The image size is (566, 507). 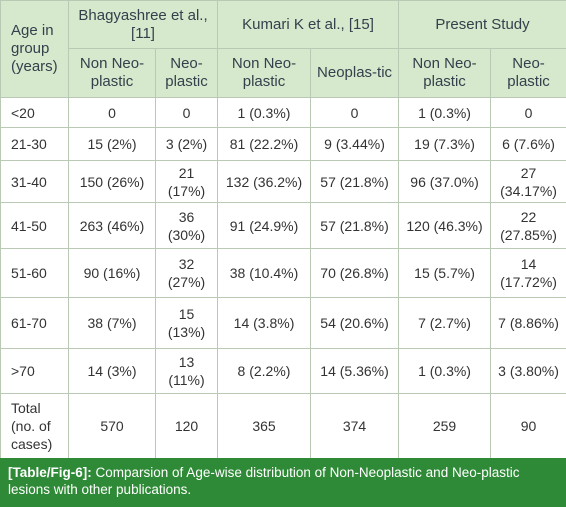 What do you see at coordinates (186, 273) in the screenshot?
I see `table-cell: 32 (27%)` at bounding box center [186, 273].